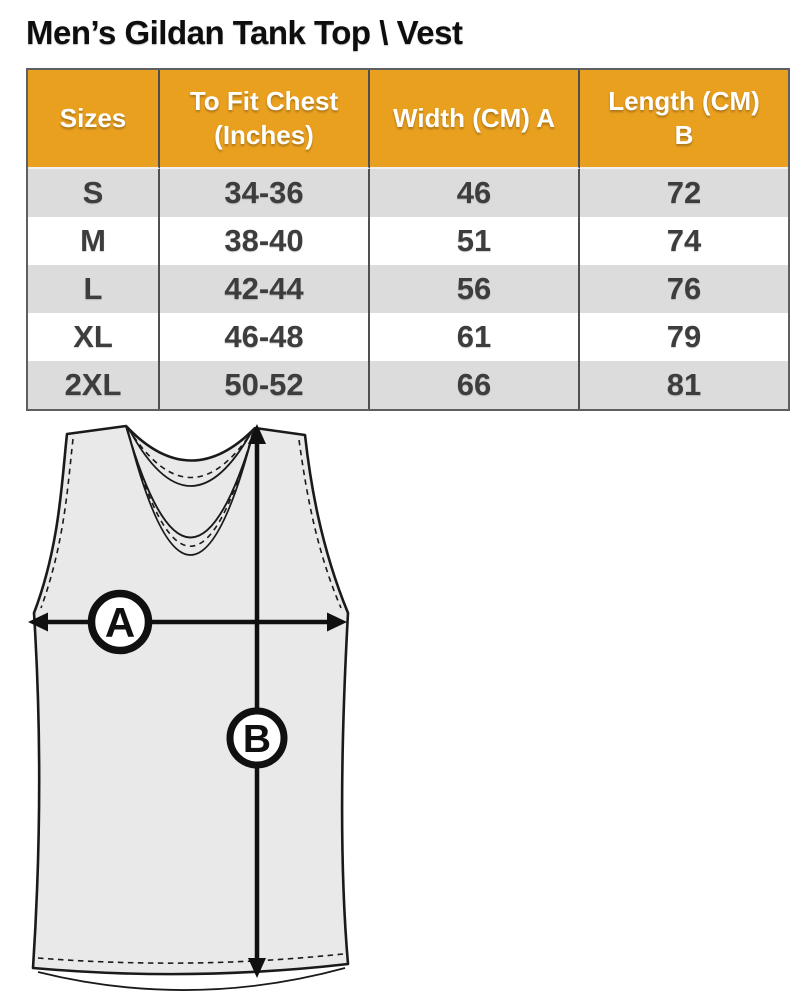 The width and height of the screenshot is (812, 1000). Describe the element at coordinates (684, 241) in the screenshot. I see `length-cell: 74` at that location.